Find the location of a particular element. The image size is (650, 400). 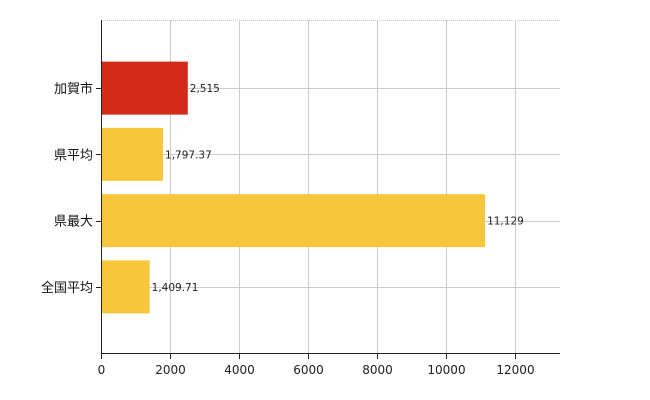

value-label: 2,515 is located at coordinates (205, 89).